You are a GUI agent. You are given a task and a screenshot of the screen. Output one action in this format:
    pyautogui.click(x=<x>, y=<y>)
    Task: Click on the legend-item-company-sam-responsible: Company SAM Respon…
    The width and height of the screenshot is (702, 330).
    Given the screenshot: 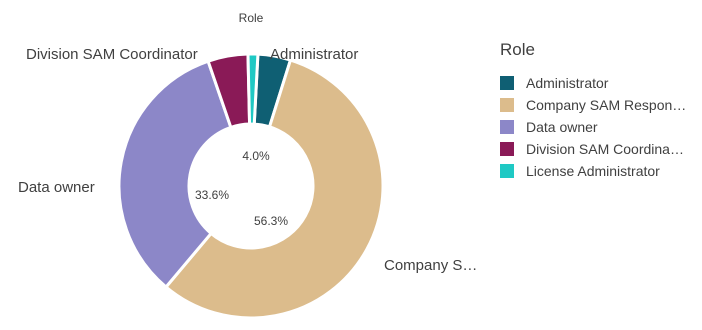 What is the action you would take?
    pyautogui.click(x=600, y=105)
    